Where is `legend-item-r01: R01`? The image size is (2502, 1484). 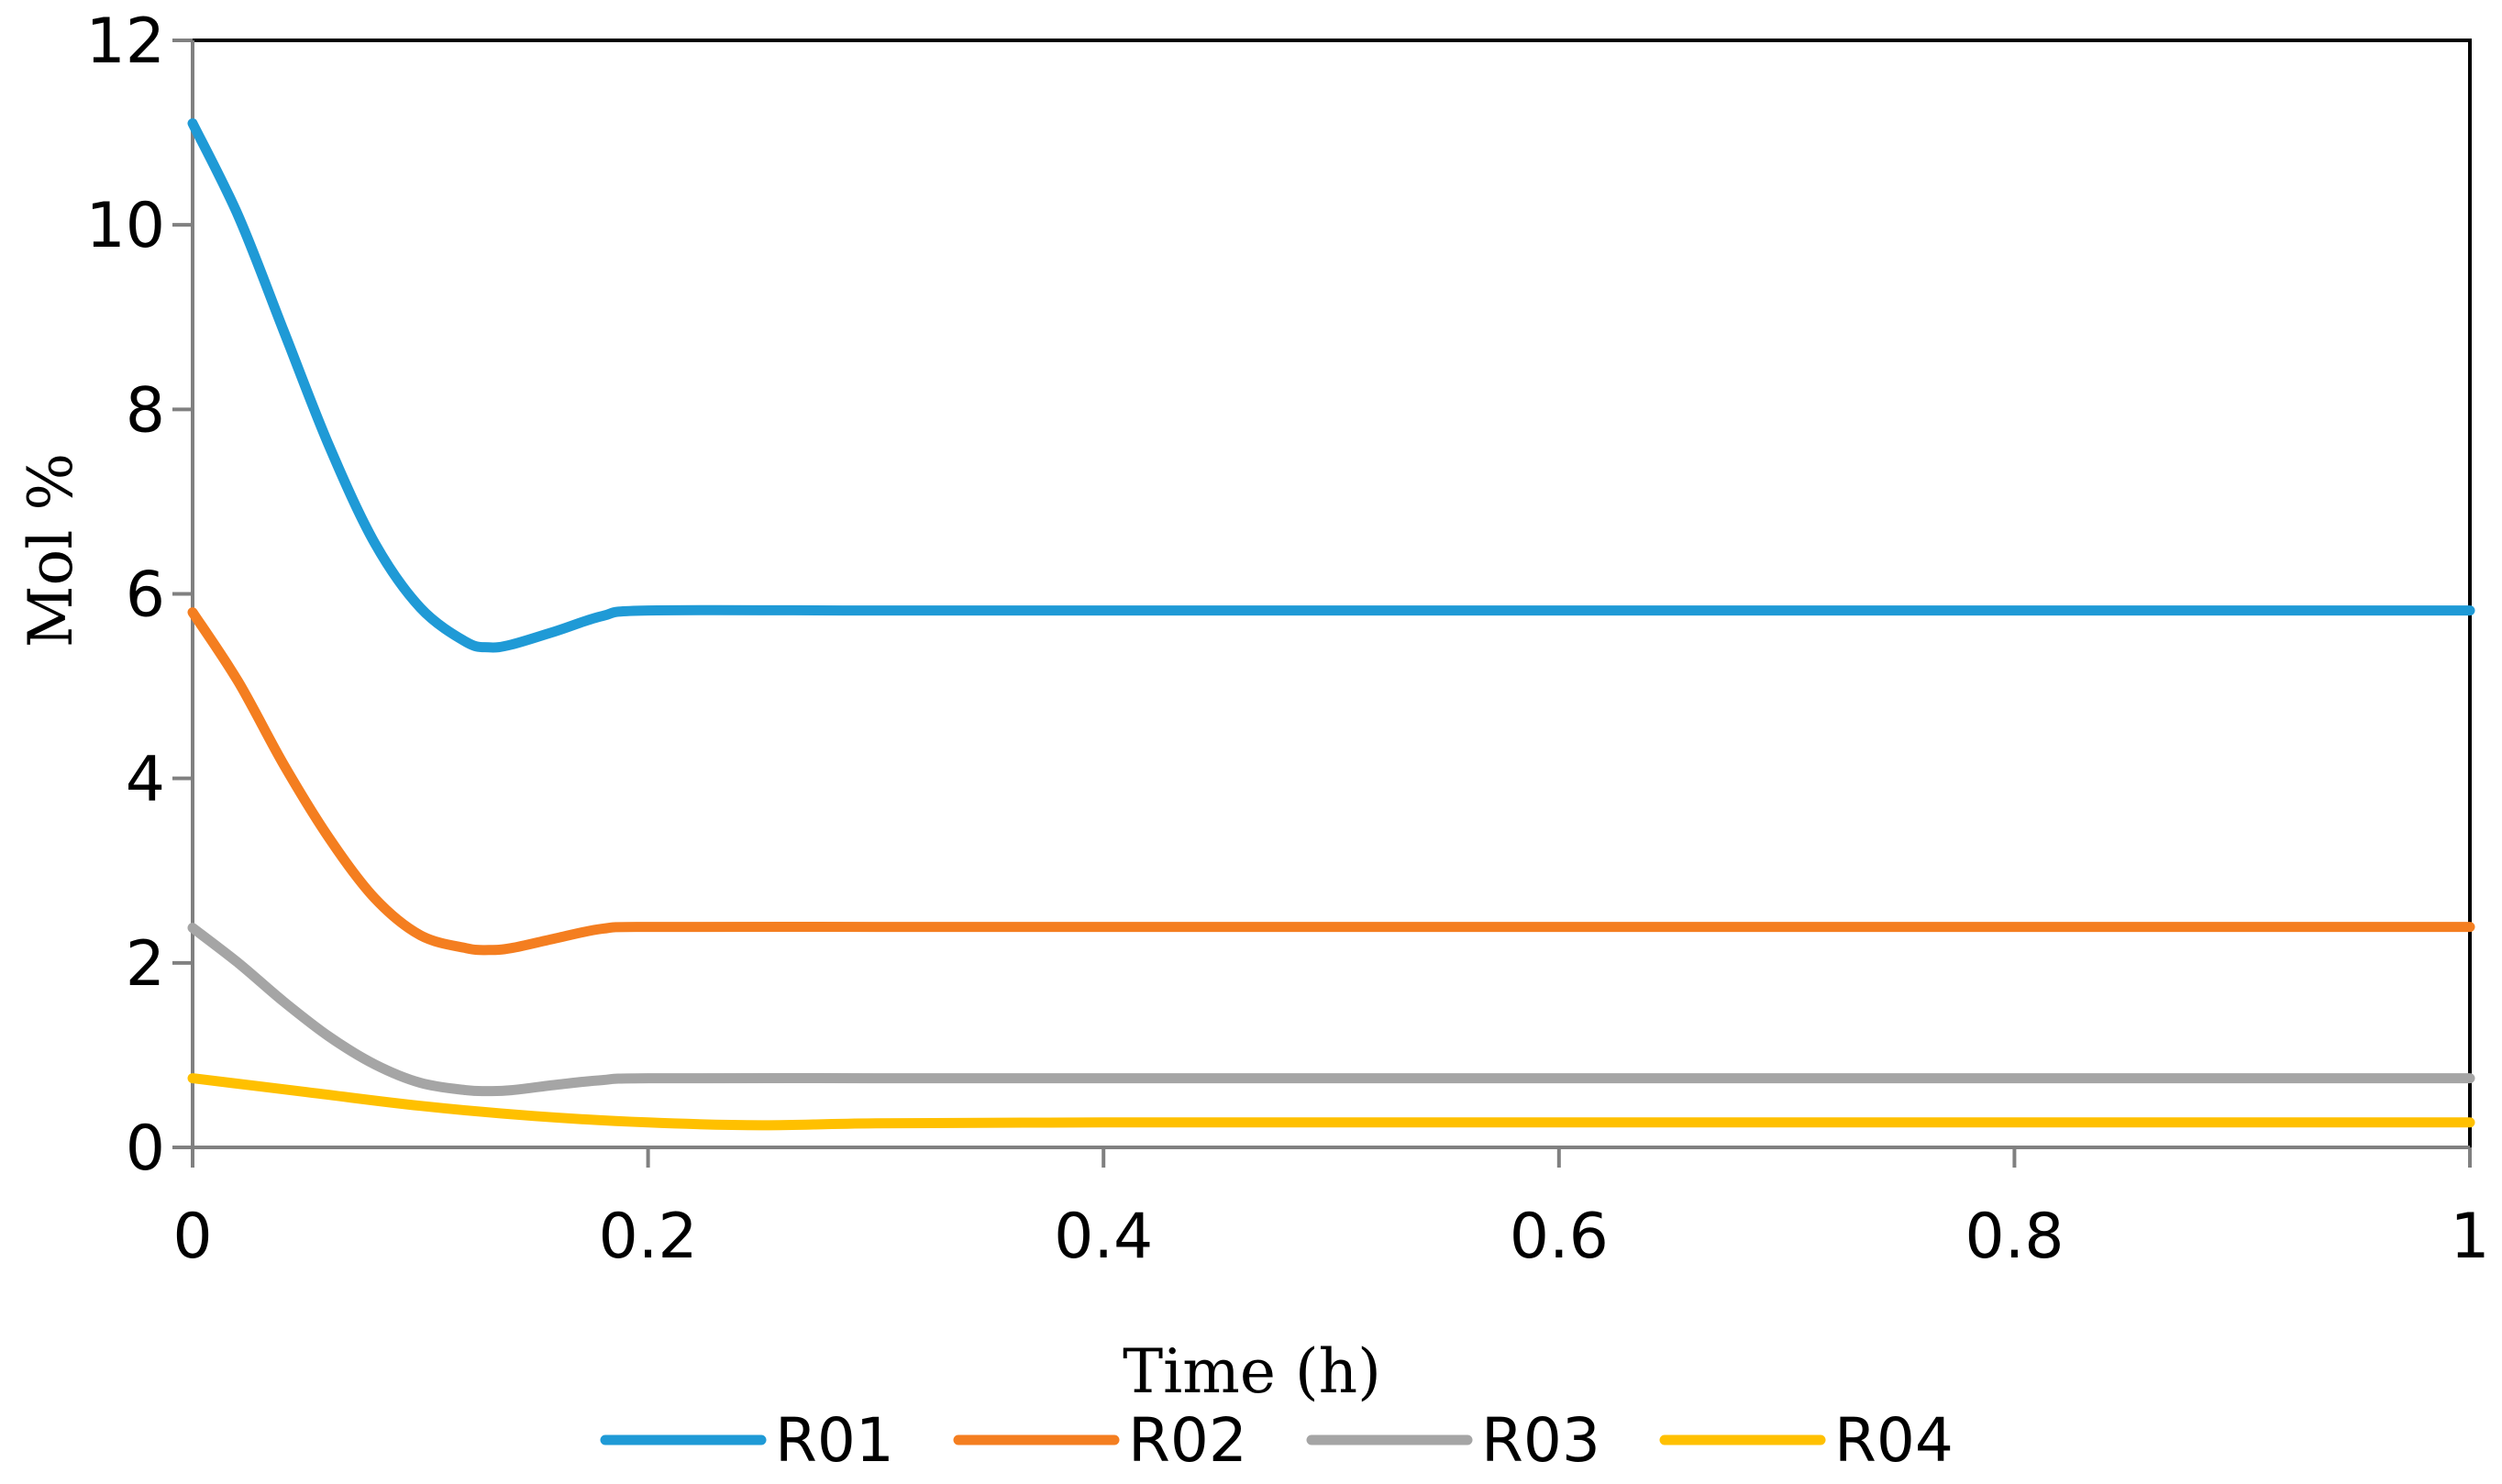 legend-item-r01: R01 is located at coordinates (747, 1440).